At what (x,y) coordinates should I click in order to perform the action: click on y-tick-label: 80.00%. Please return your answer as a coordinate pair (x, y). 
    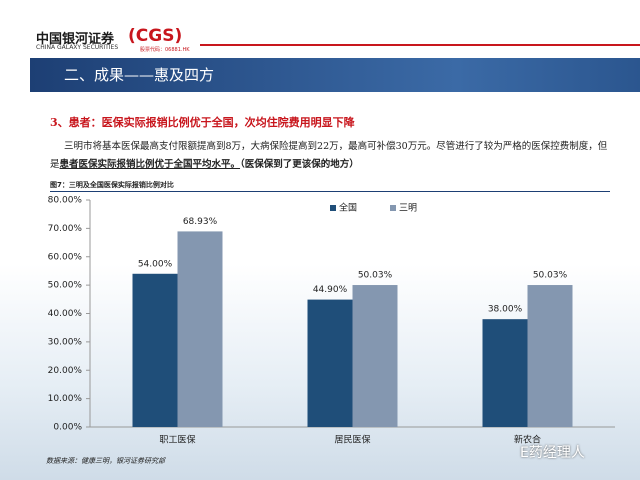
    Looking at the image, I should click on (65, 201).